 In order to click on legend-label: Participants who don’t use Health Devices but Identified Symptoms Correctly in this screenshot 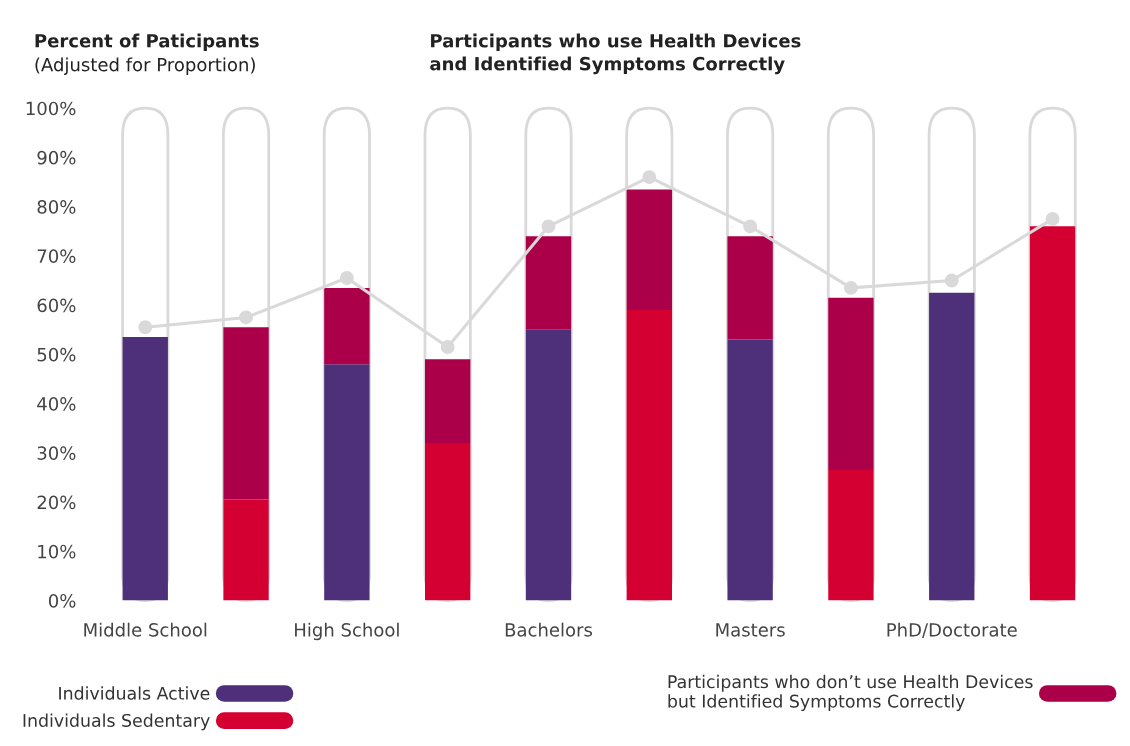, I will do `click(850, 693)`.